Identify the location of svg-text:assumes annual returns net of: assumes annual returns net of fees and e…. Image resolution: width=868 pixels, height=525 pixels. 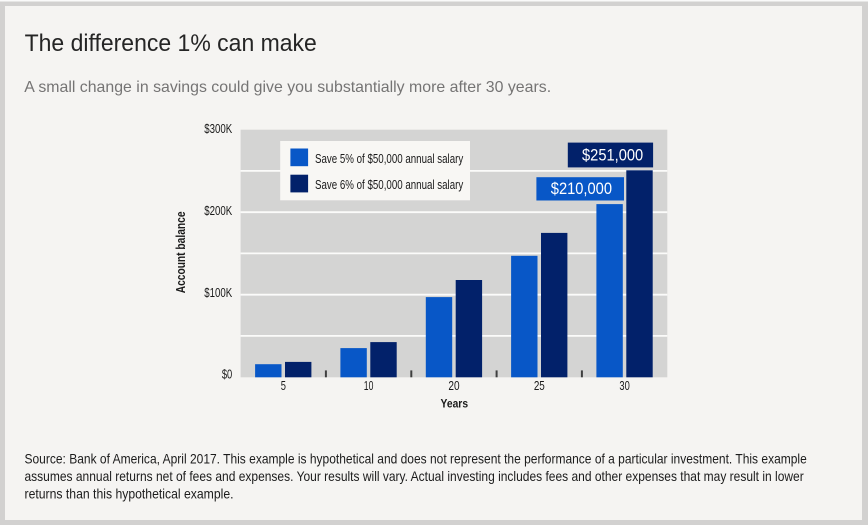
(415, 476).